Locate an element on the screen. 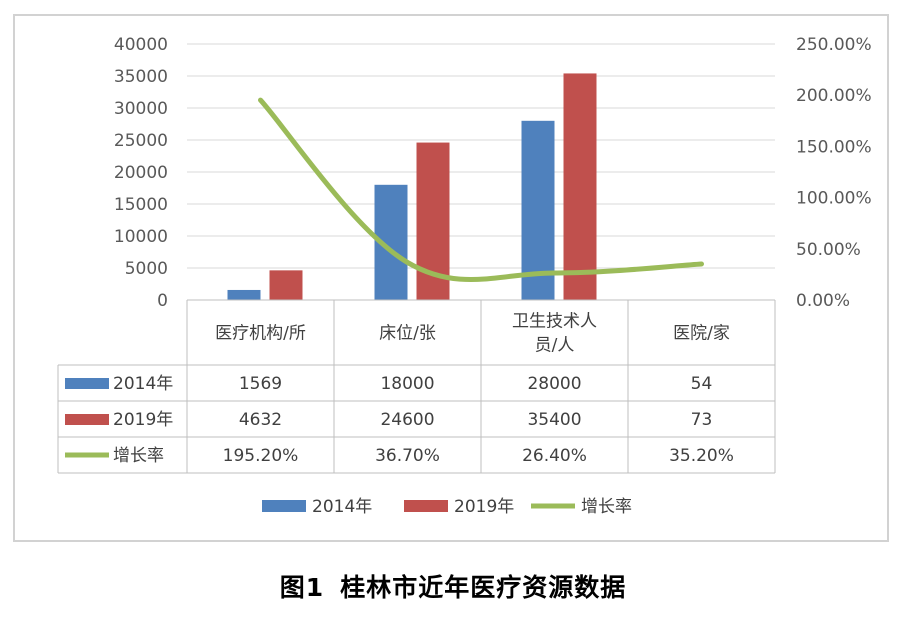 The image size is (906, 630). legend-label: 2019年 is located at coordinates (484, 507).